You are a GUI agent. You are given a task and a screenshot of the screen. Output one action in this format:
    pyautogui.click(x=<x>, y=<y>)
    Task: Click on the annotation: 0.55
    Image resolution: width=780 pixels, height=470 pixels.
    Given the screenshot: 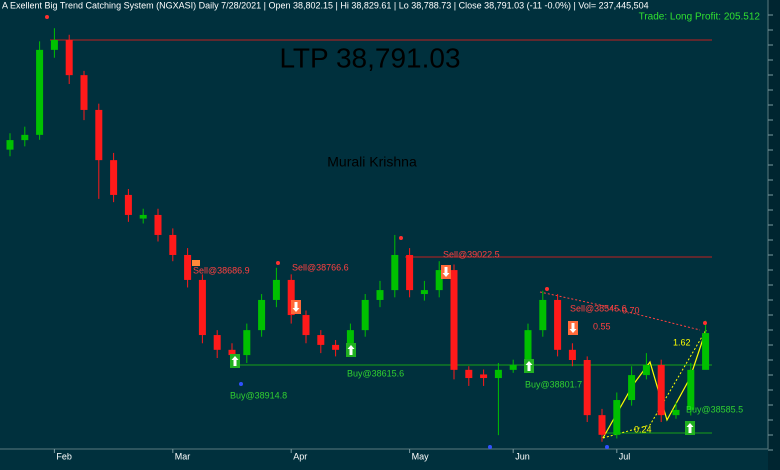 What is the action you would take?
    pyautogui.click(x=602, y=326)
    